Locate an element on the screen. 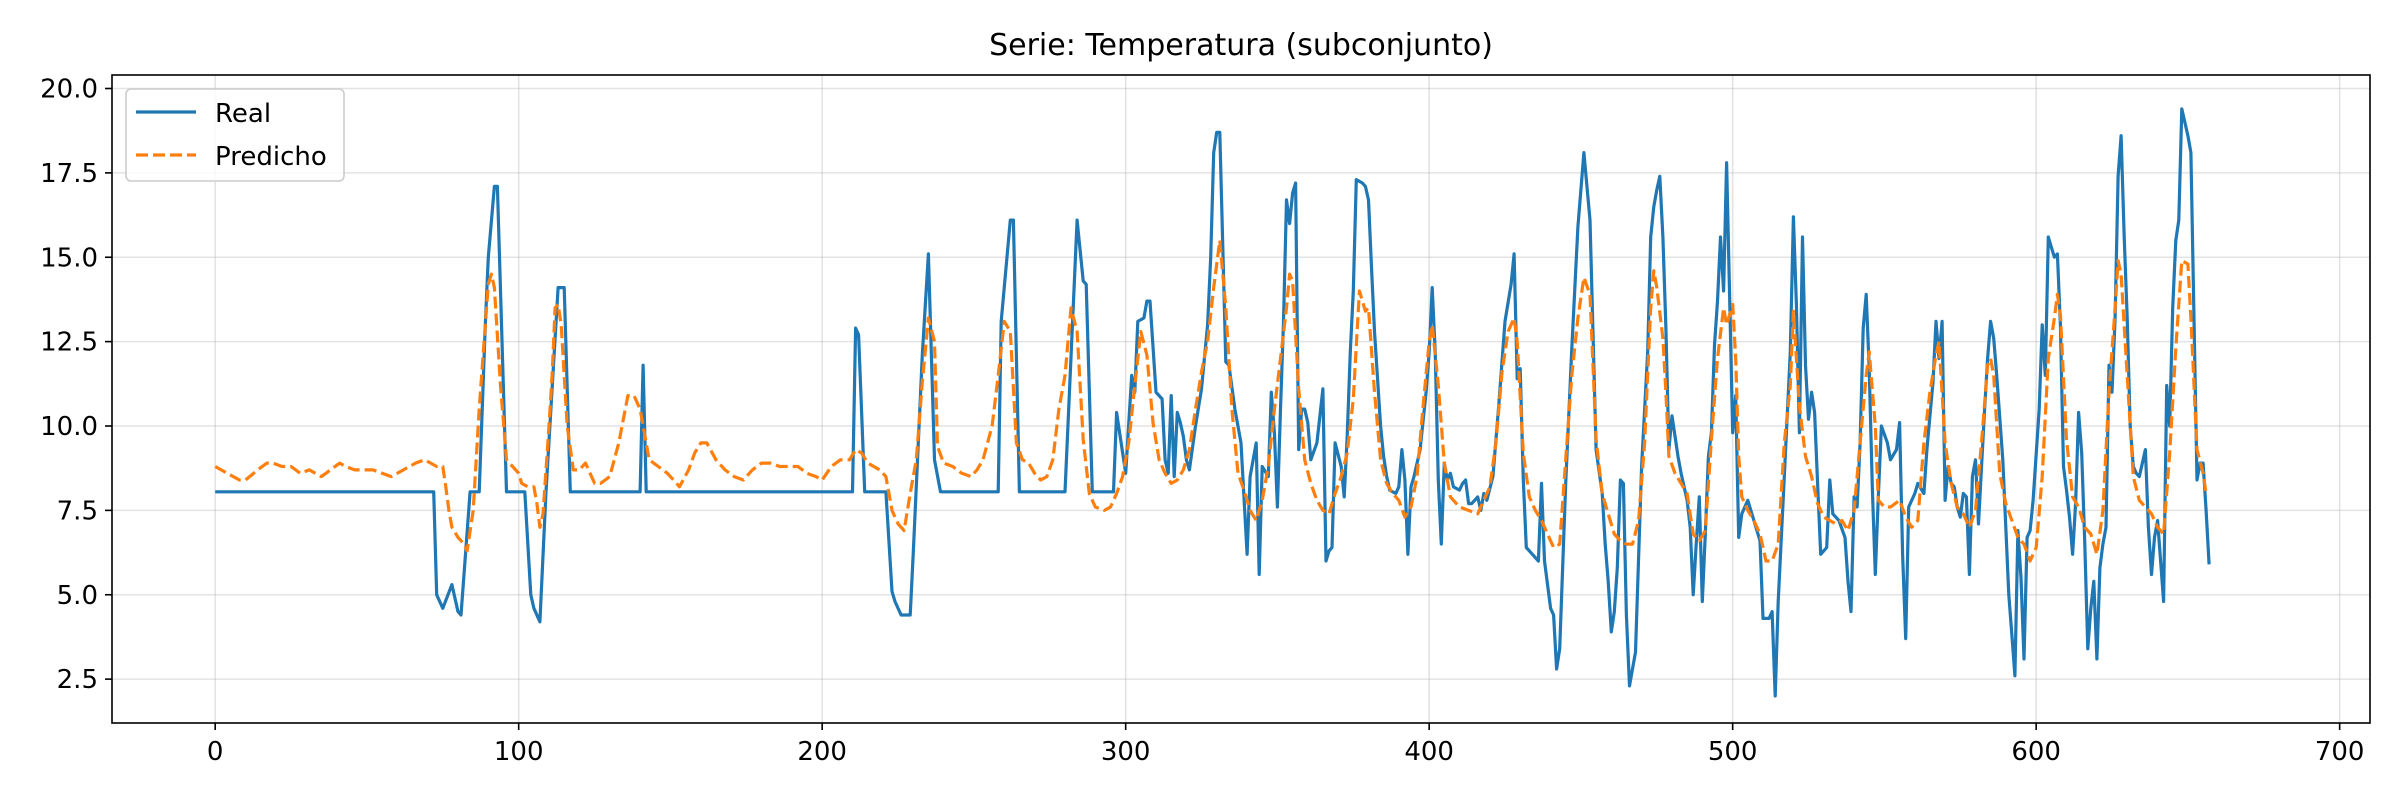 This screenshot has width=2400, height=804. y-tick-label: 5.0 is located at coordinates (77, 596).